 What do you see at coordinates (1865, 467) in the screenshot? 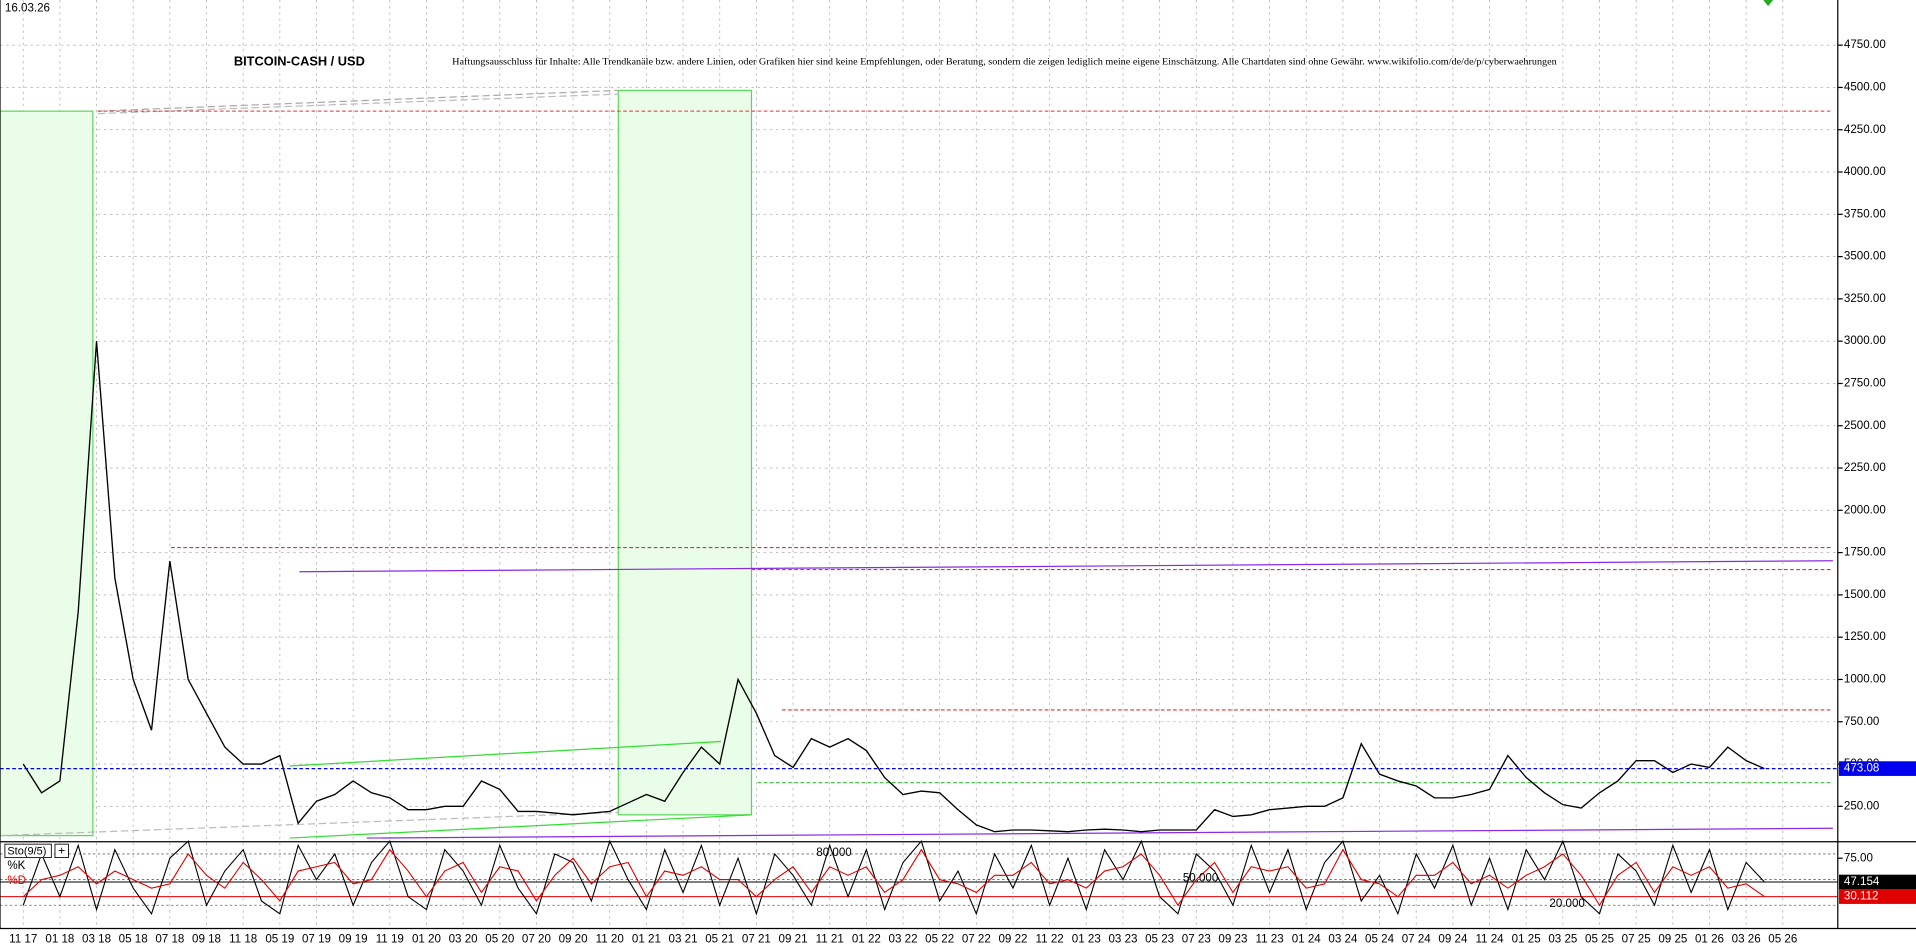
I see `y-tick-label: 2250.00` at bounding box center [1865, 467].